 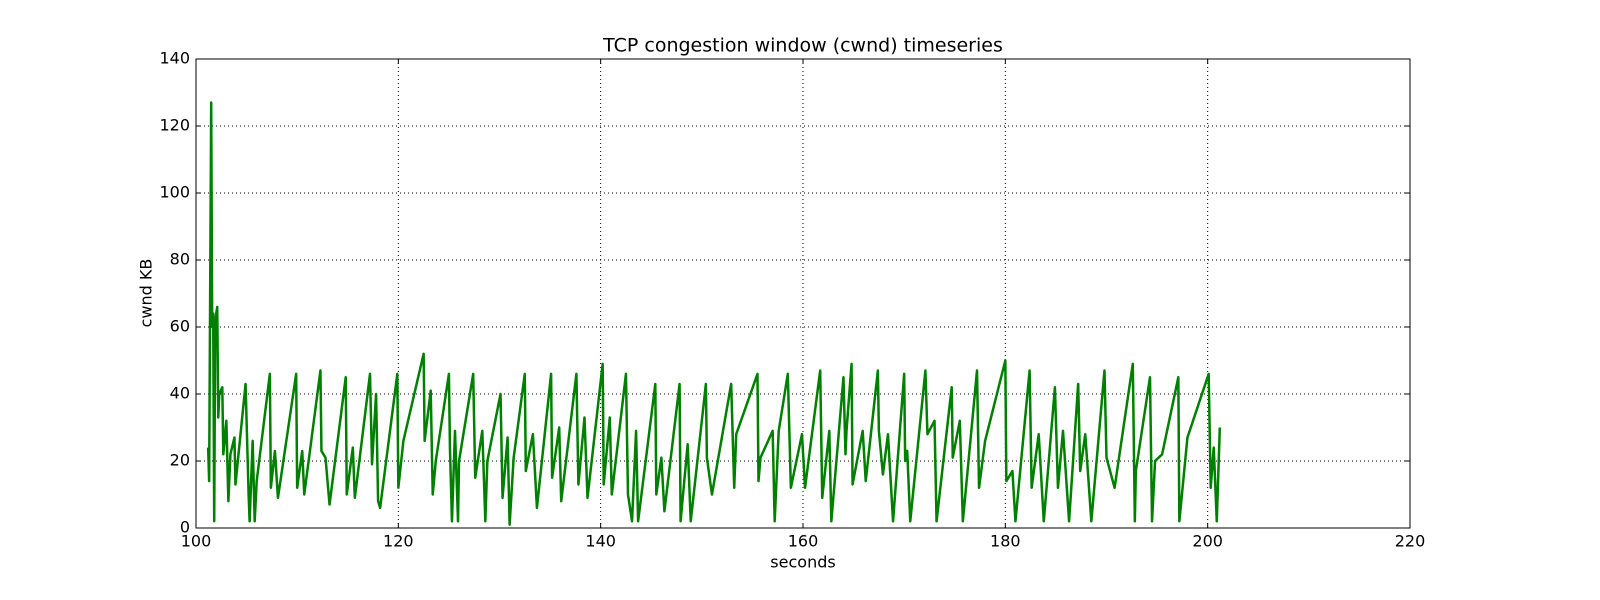 I want to click on y-axis-label: cwnd KB, so click(x=146, y=293).